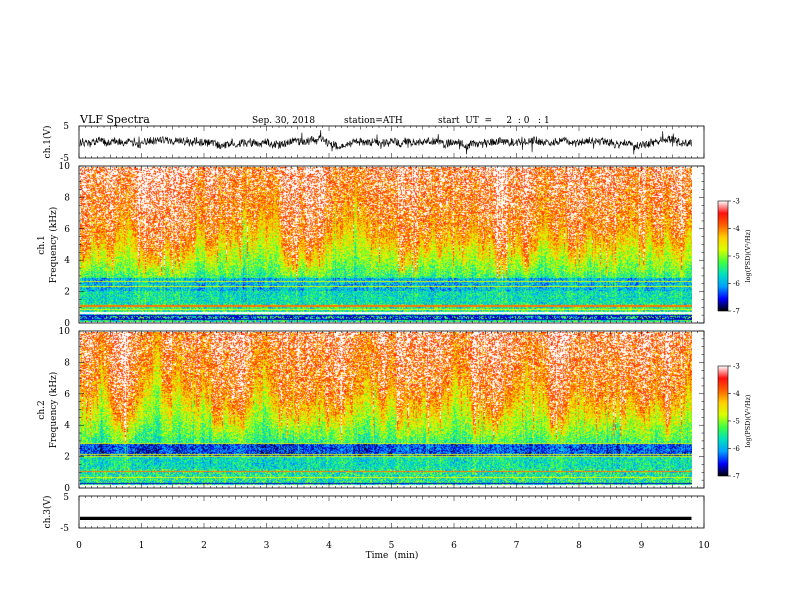 This screenshot has width=792, height=612. What do you see at coordinates (64, 529) in the screenshot?
I see `ch3-ytick-bottom: -5` at bounding box center [64, 529].